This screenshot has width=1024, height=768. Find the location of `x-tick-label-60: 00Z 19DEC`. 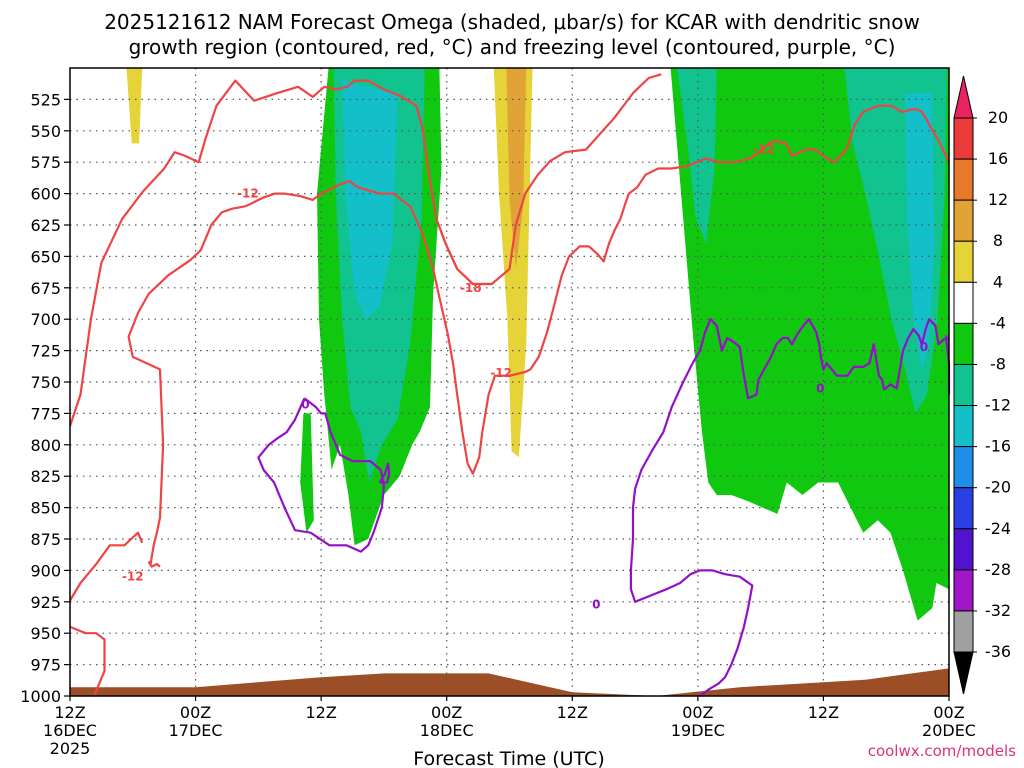

x-tick-label-60: 00Z 19DEC is located at coordinates (698, 721).